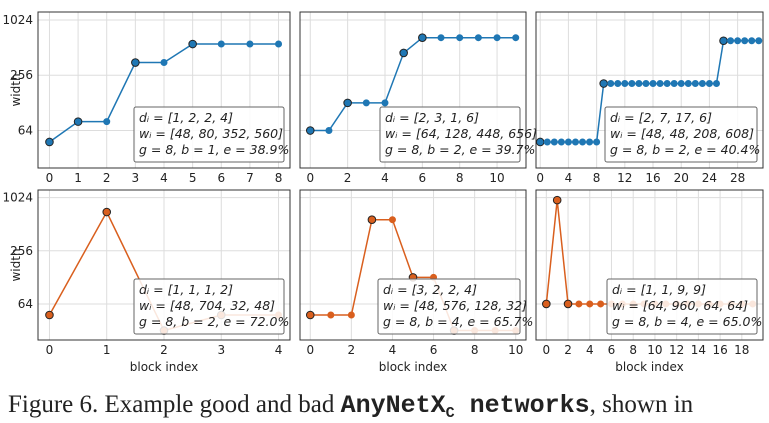 The image size is (769, 423). I want to click on annotation-text: g = 8, b = 2, e = 72.0%, so click(214, 321).